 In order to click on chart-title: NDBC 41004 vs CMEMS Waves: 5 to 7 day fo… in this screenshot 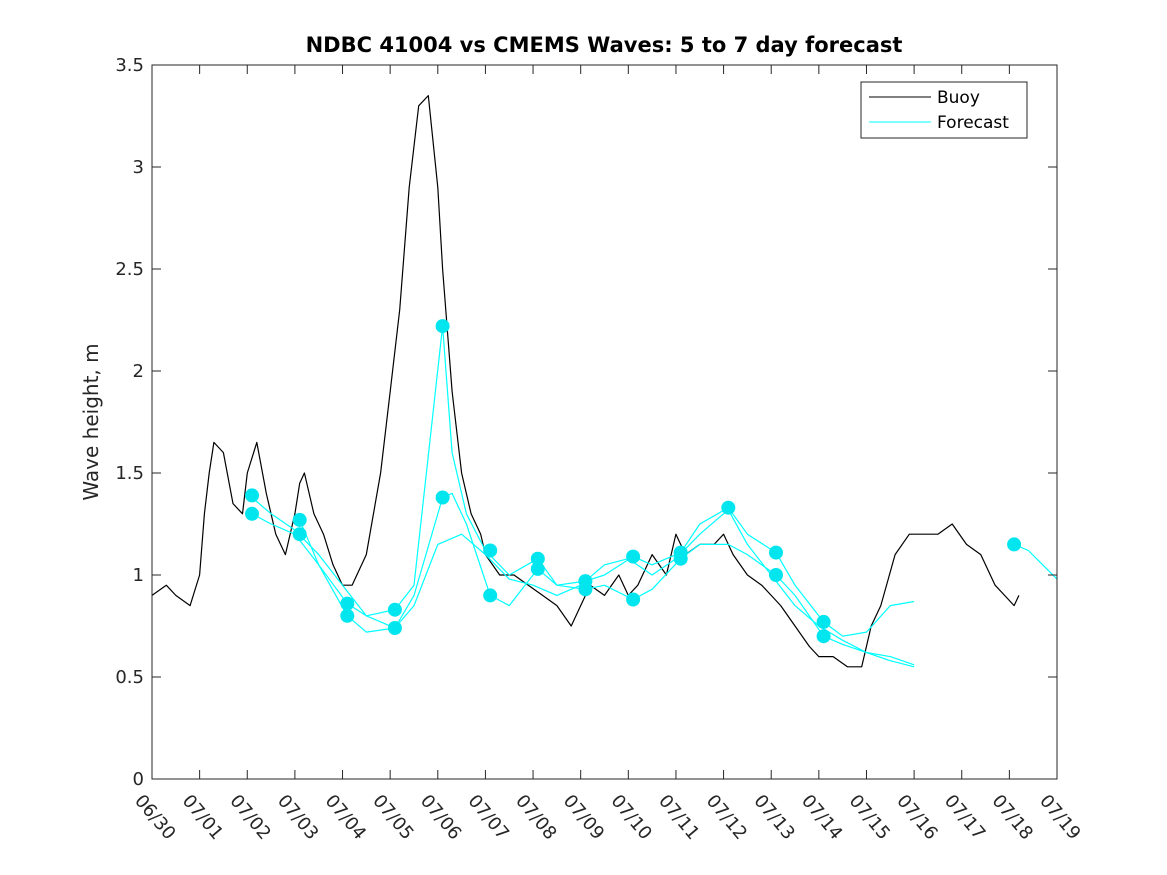, I will do `click(604, 45)`.